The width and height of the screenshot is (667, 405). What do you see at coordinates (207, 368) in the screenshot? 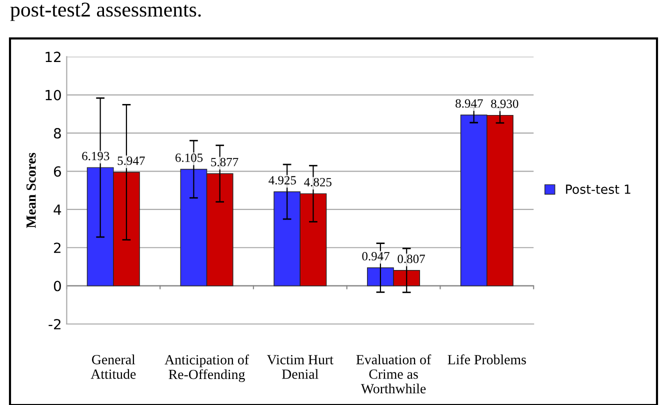
I see `x-tick-label: Anticipation of Re-Offending` at bounding box center [207, 368].